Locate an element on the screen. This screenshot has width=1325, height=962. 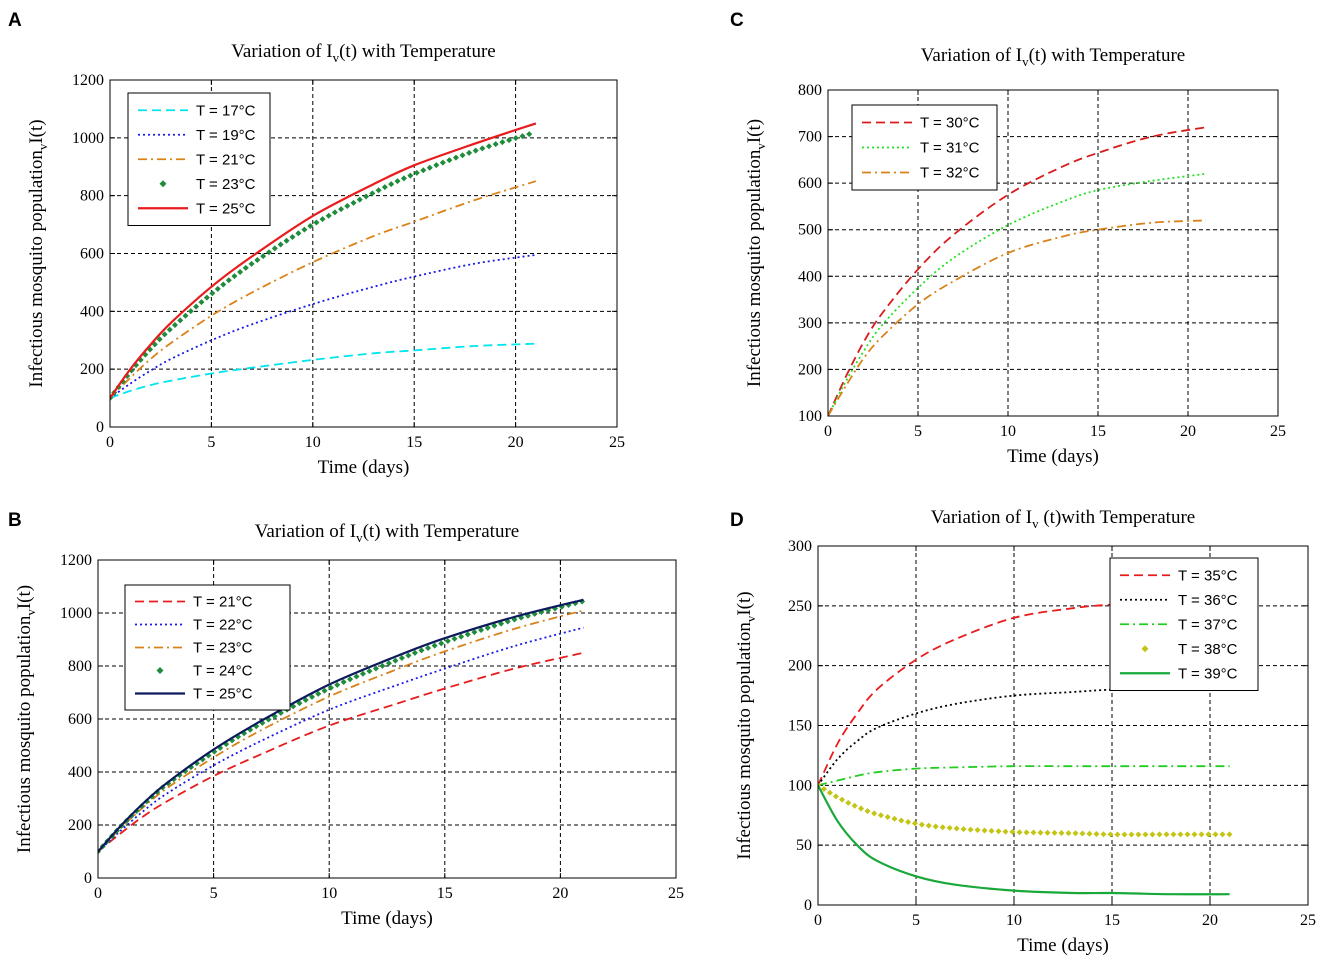
legend-label-1: T = 22°C is located at coordinates (223, 625).